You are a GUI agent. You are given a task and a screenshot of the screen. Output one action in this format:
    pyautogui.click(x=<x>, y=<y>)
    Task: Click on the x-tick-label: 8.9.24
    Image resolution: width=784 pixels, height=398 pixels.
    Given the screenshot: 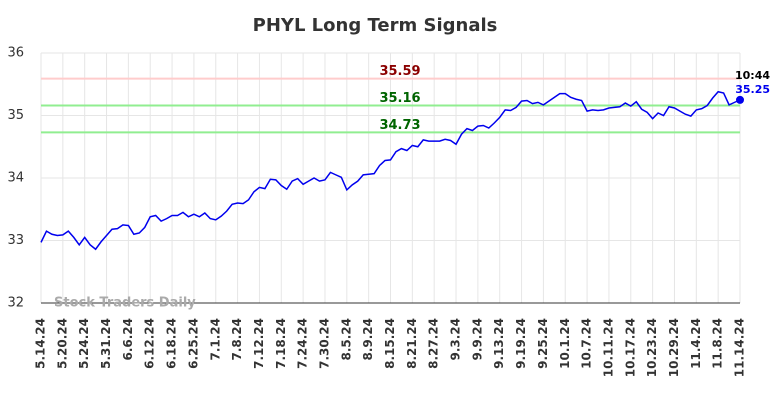 What is the action you would take?
    pyautogui.click(x=368, y=339)
    